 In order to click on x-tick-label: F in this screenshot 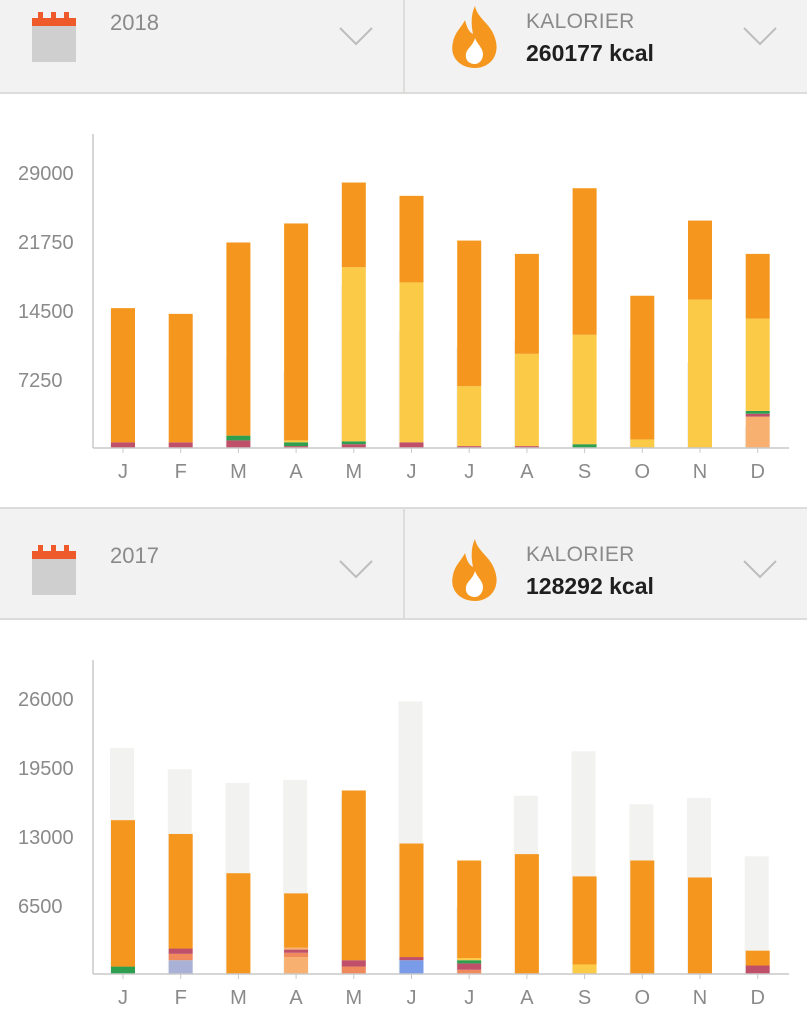, I will do `click(181, 998)`.